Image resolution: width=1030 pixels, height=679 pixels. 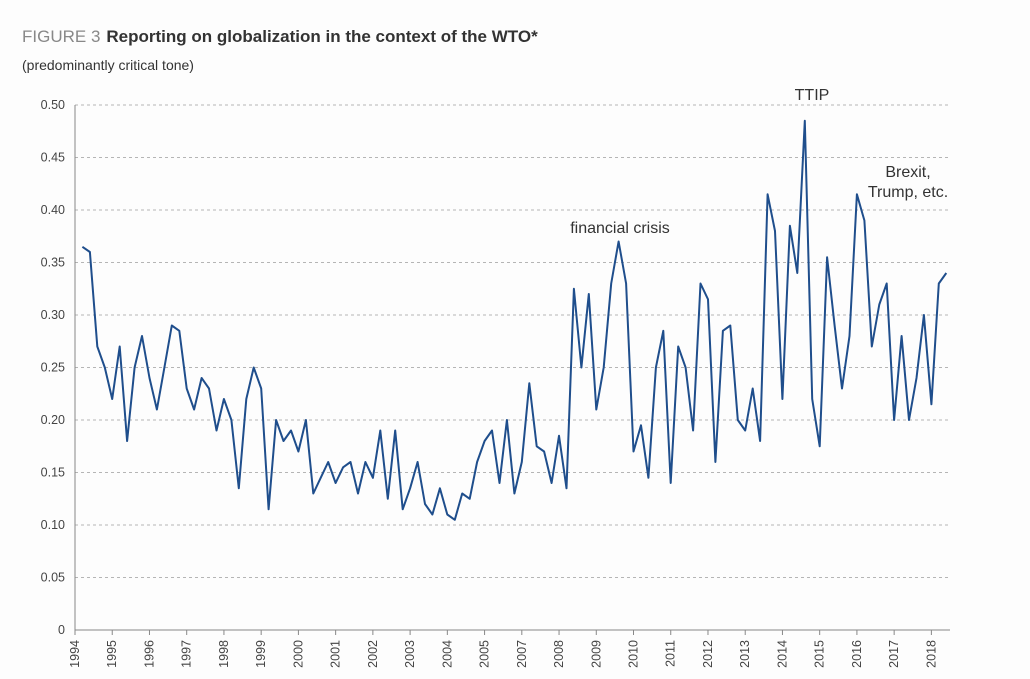 I want to click on x-tick-label: 2017, so click(x=894, y=654).